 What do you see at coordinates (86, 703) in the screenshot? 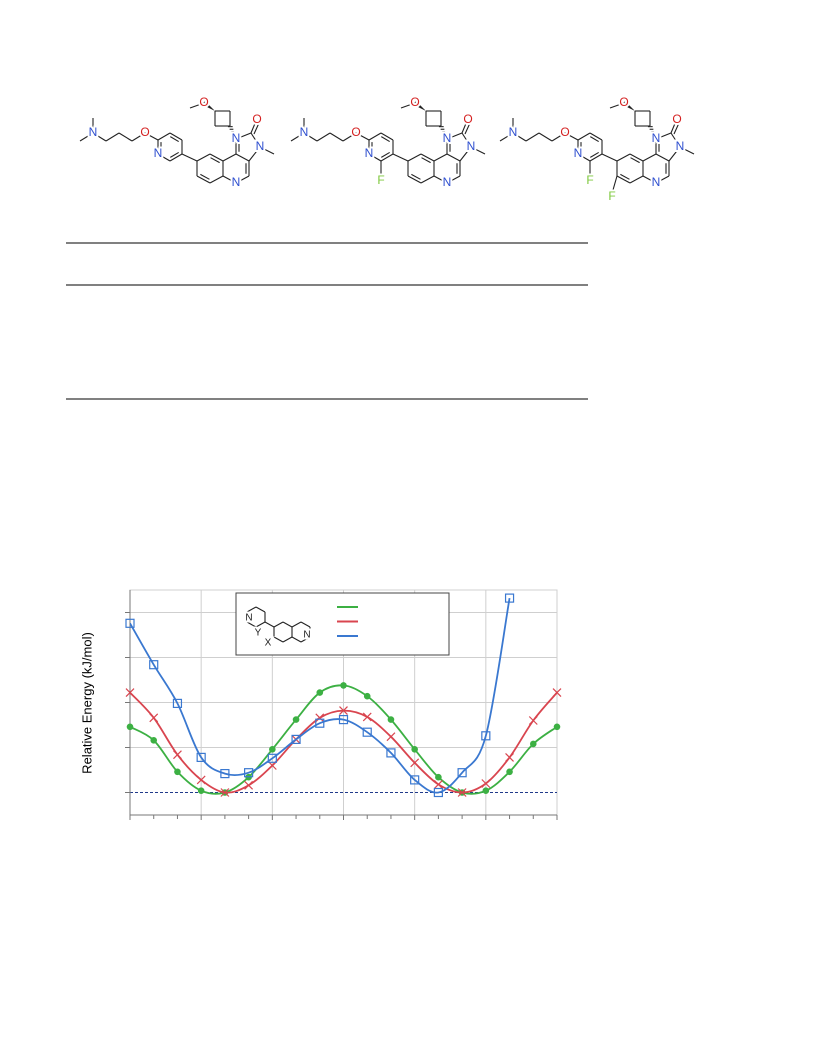
I see `y-axis-label: Relative Energy (kJ/mol)` at bounding box center [86, 703].